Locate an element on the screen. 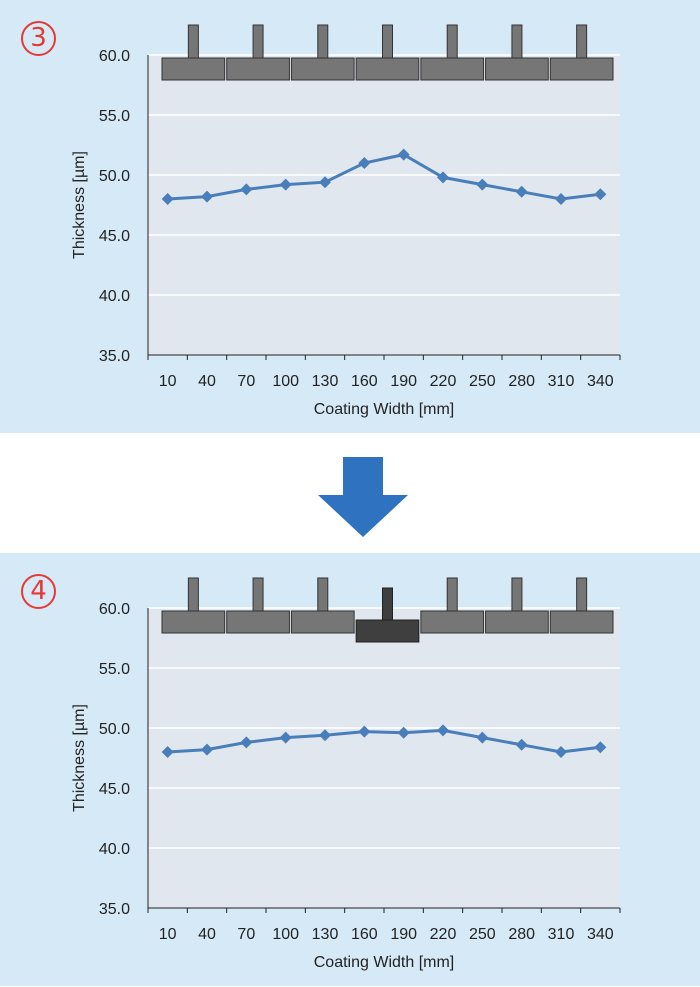  step-number-badge: 3 is located at coordinates (38, 38).